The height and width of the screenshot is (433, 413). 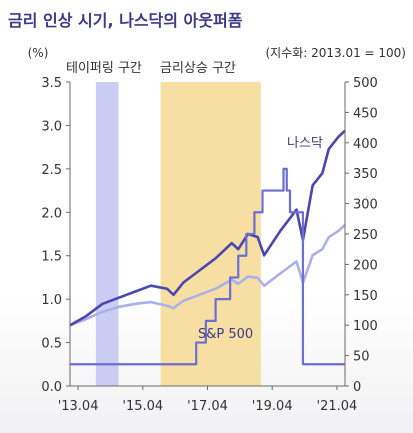 I want to click on right-axis-unit: (지수화: 2013.01 = 100), so click(x=335, y=53).